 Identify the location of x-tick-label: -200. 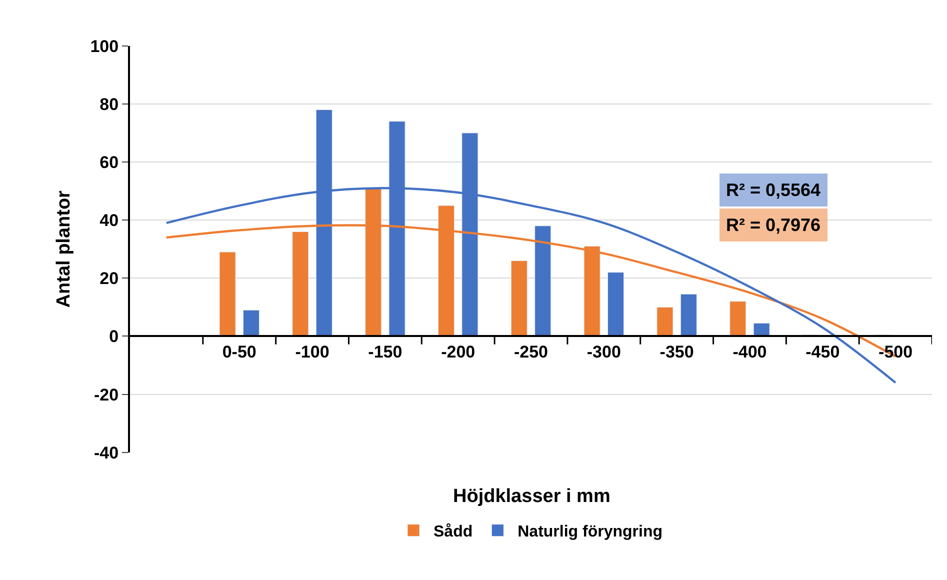
(458, 352).